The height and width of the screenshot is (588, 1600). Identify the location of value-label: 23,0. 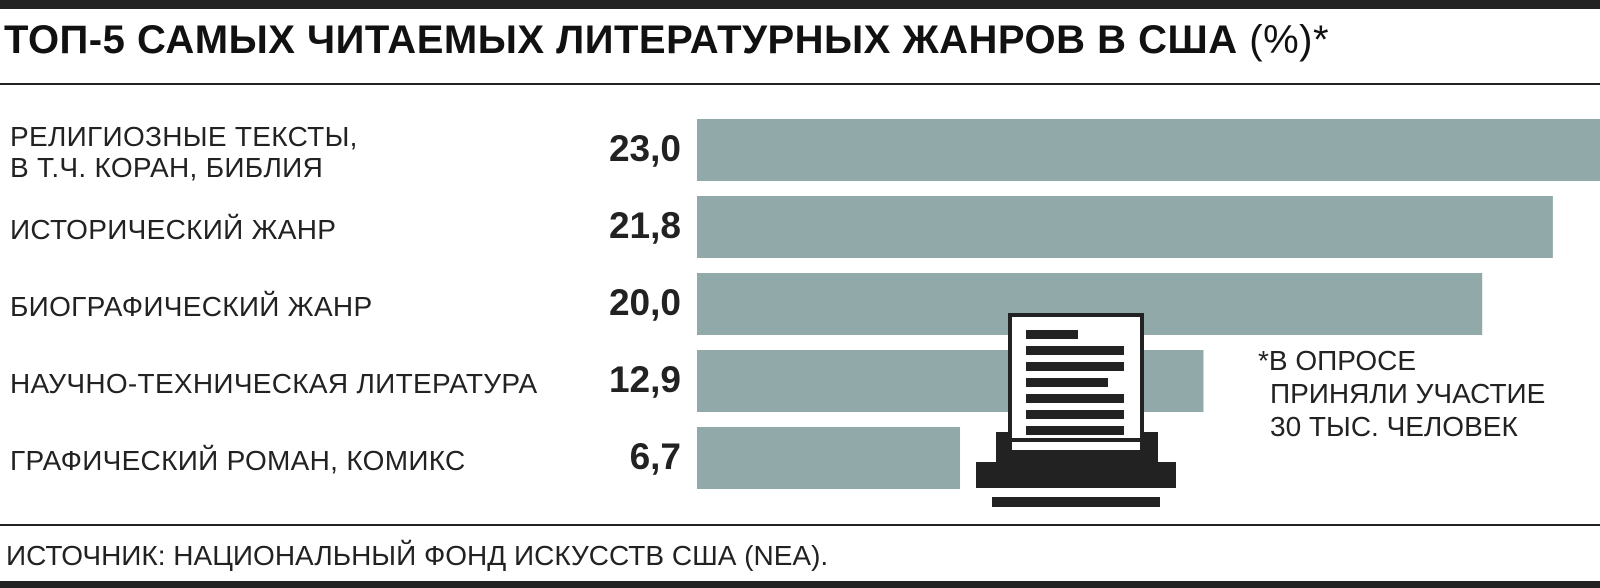
(644, 148).